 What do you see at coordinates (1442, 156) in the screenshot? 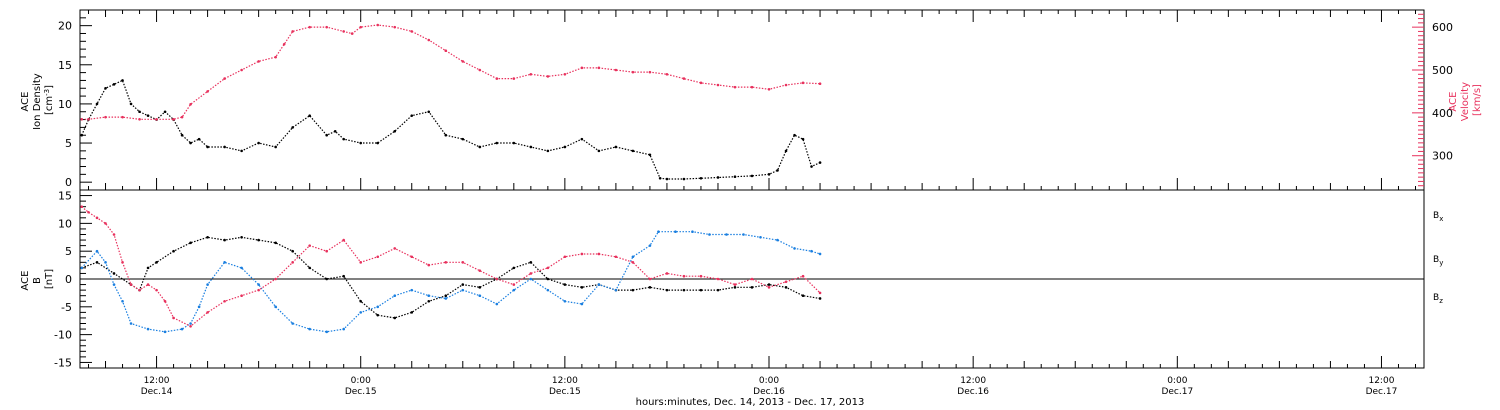
I see `top-right-tick-label: 300` at bounding box center [1442, 156].